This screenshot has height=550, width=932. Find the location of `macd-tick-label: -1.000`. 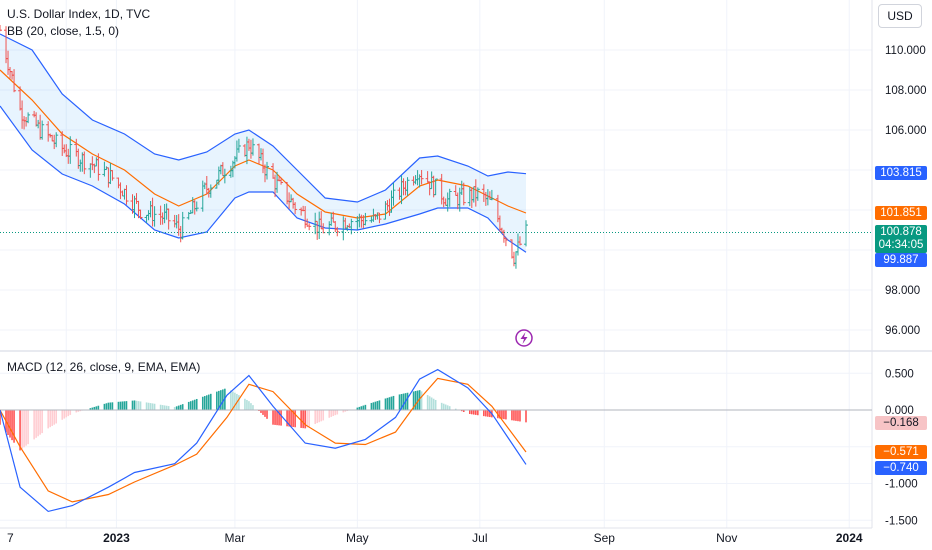

macd-tick-label: -1.000 is located at coordinates (901, 485).